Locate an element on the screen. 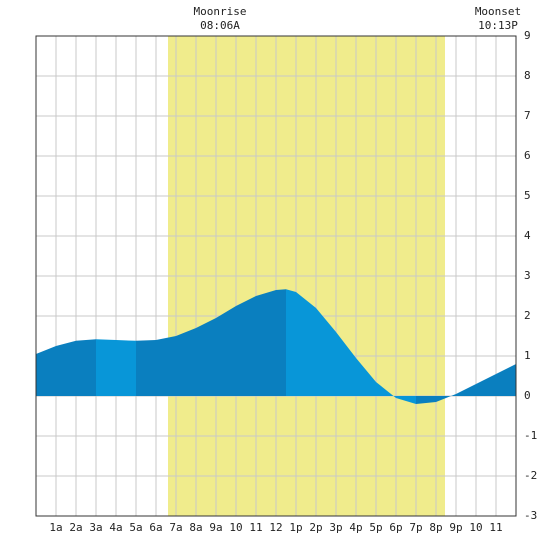 The width and height of the screenshot is (550, 550). x-tick-label: 6p is located at coordinates (395, 527).